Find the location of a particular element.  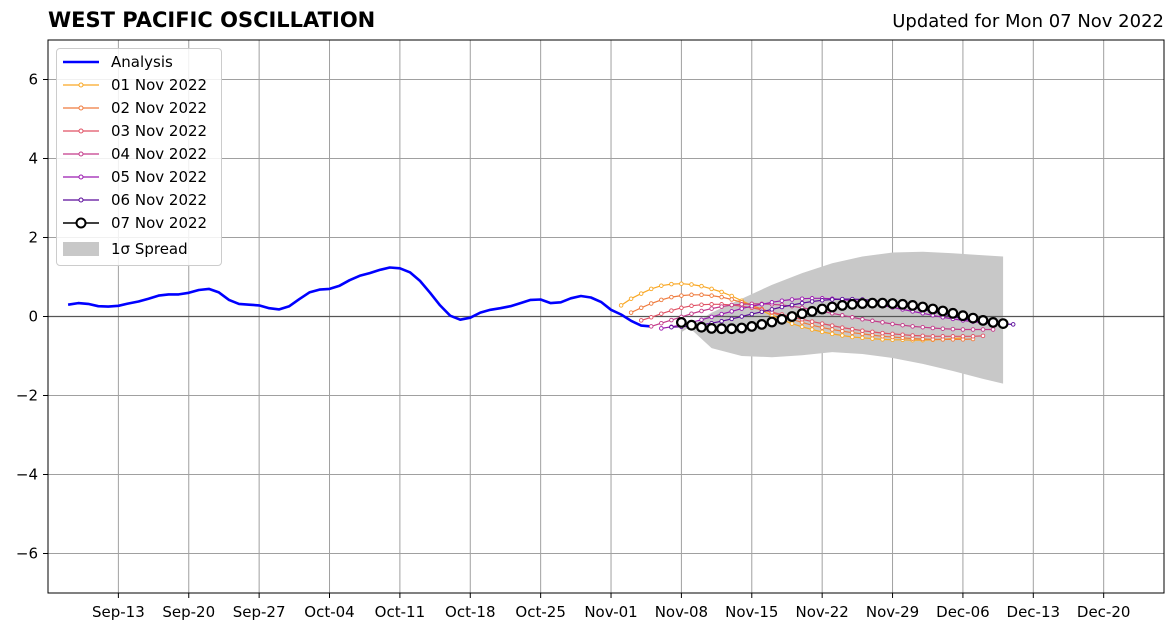

legend-label: 1σ Spread is located at coordinates (149, 249).